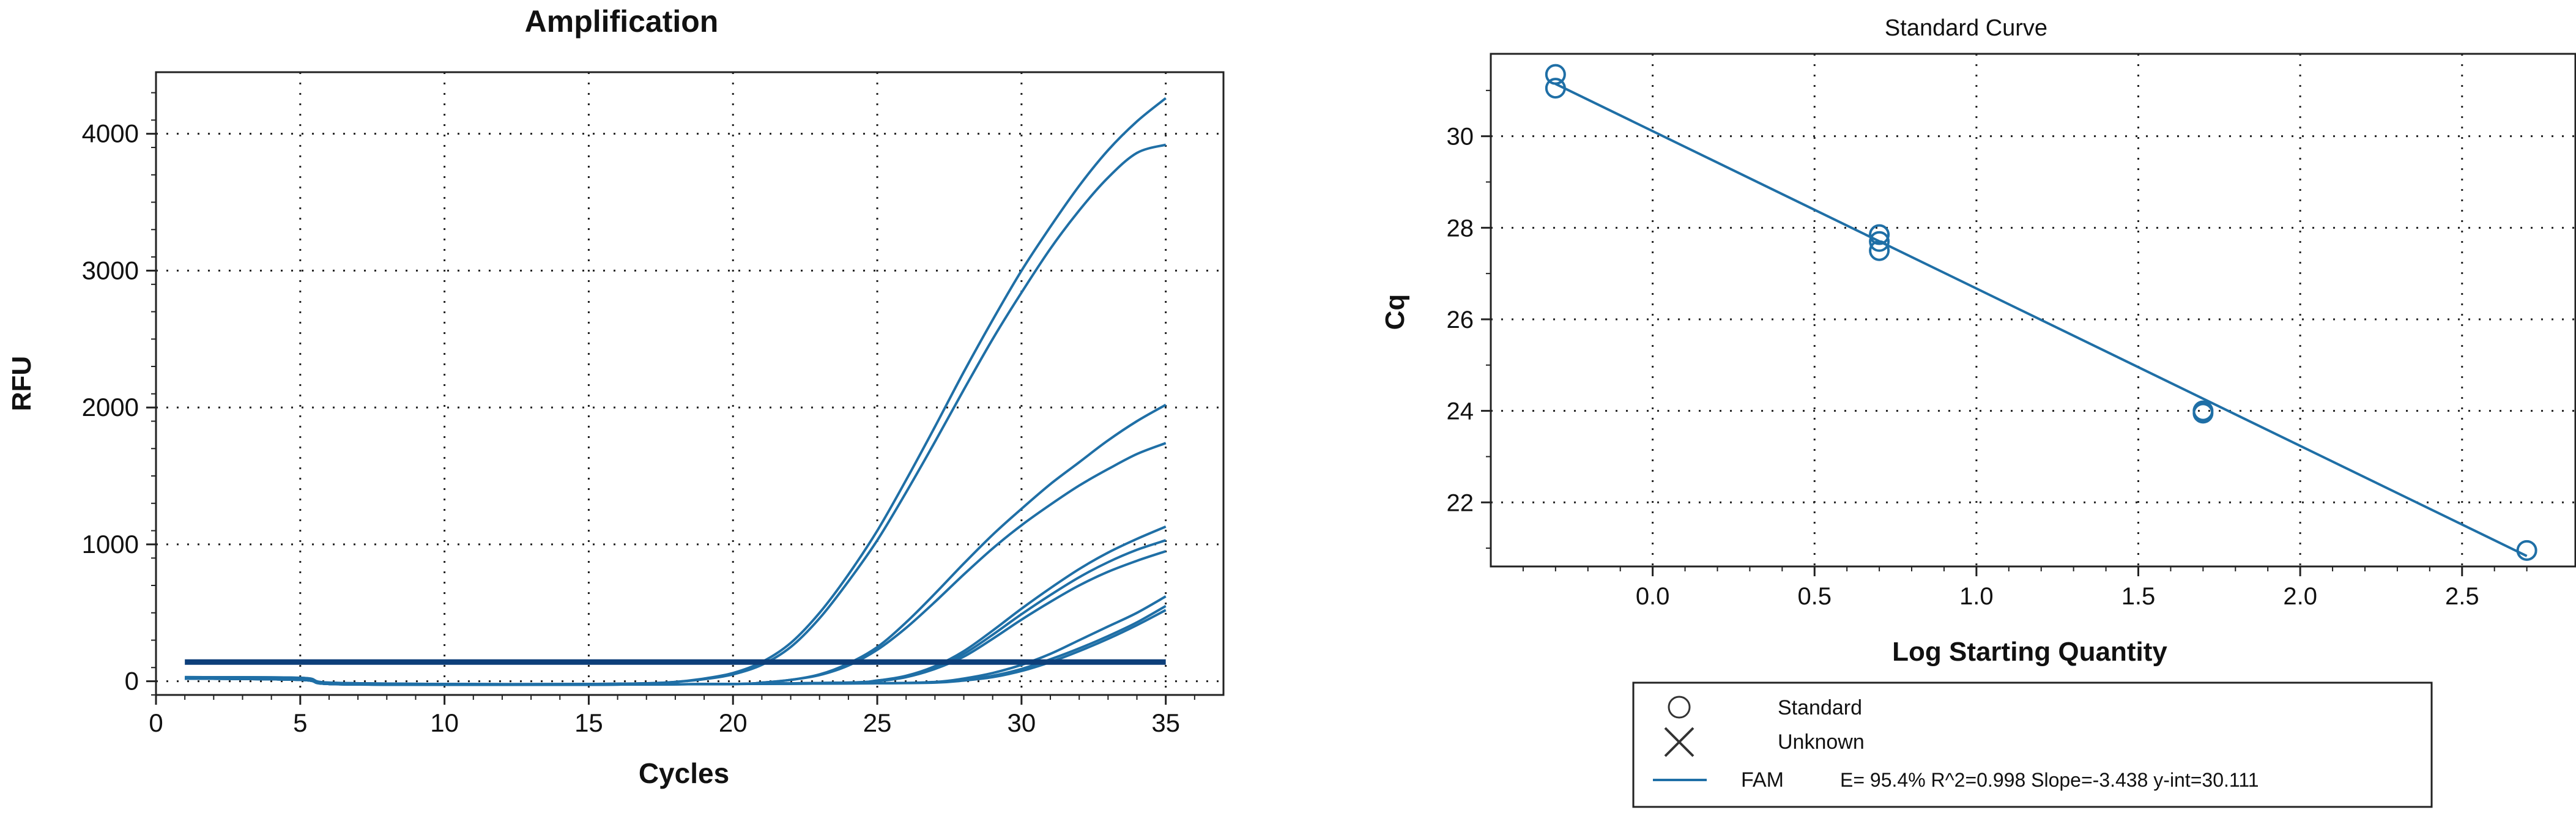  What do you see at coordinates (1762, 780) in the screenshot?
I see `legend-fam-label: FAM` at bounding box center [1762, 780].